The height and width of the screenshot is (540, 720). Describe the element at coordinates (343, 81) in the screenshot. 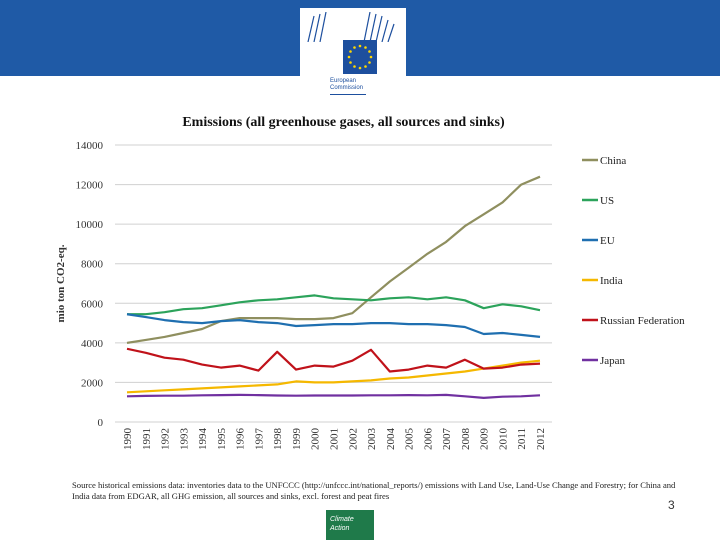

I see `logo-line-1: European` at that location.